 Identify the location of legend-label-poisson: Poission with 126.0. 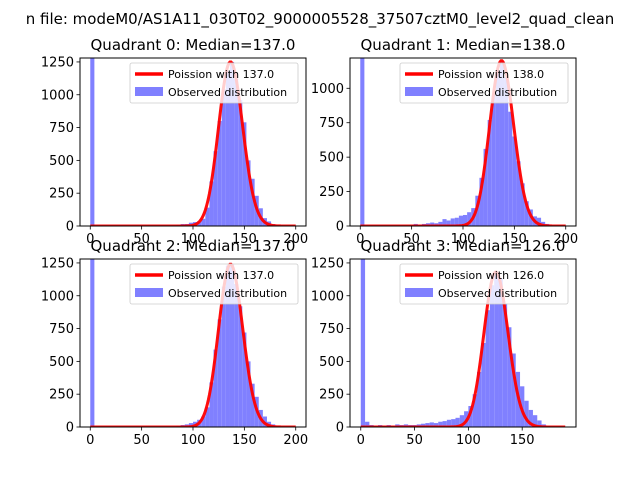
(491, 275).